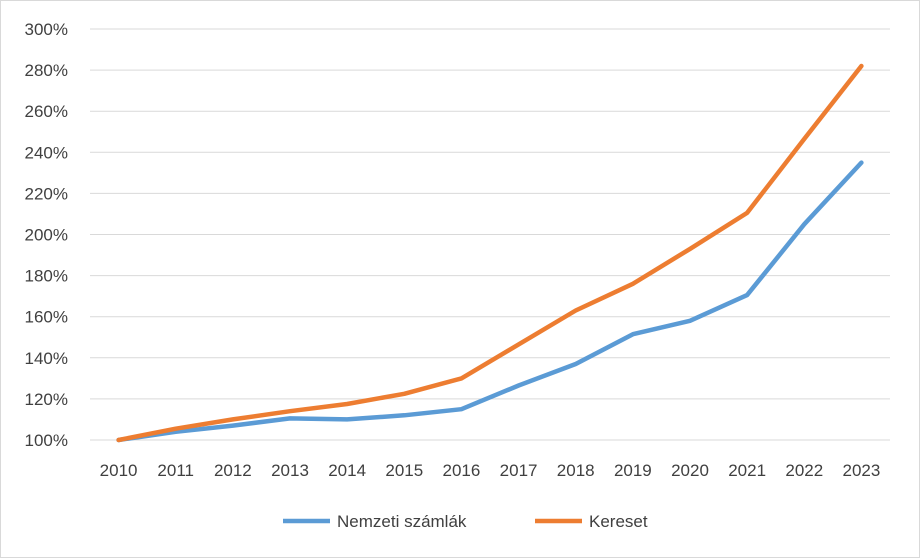 This screenshot has width=920, height=558. I want to click on y-tick-label: 120%, so click(46, 399).